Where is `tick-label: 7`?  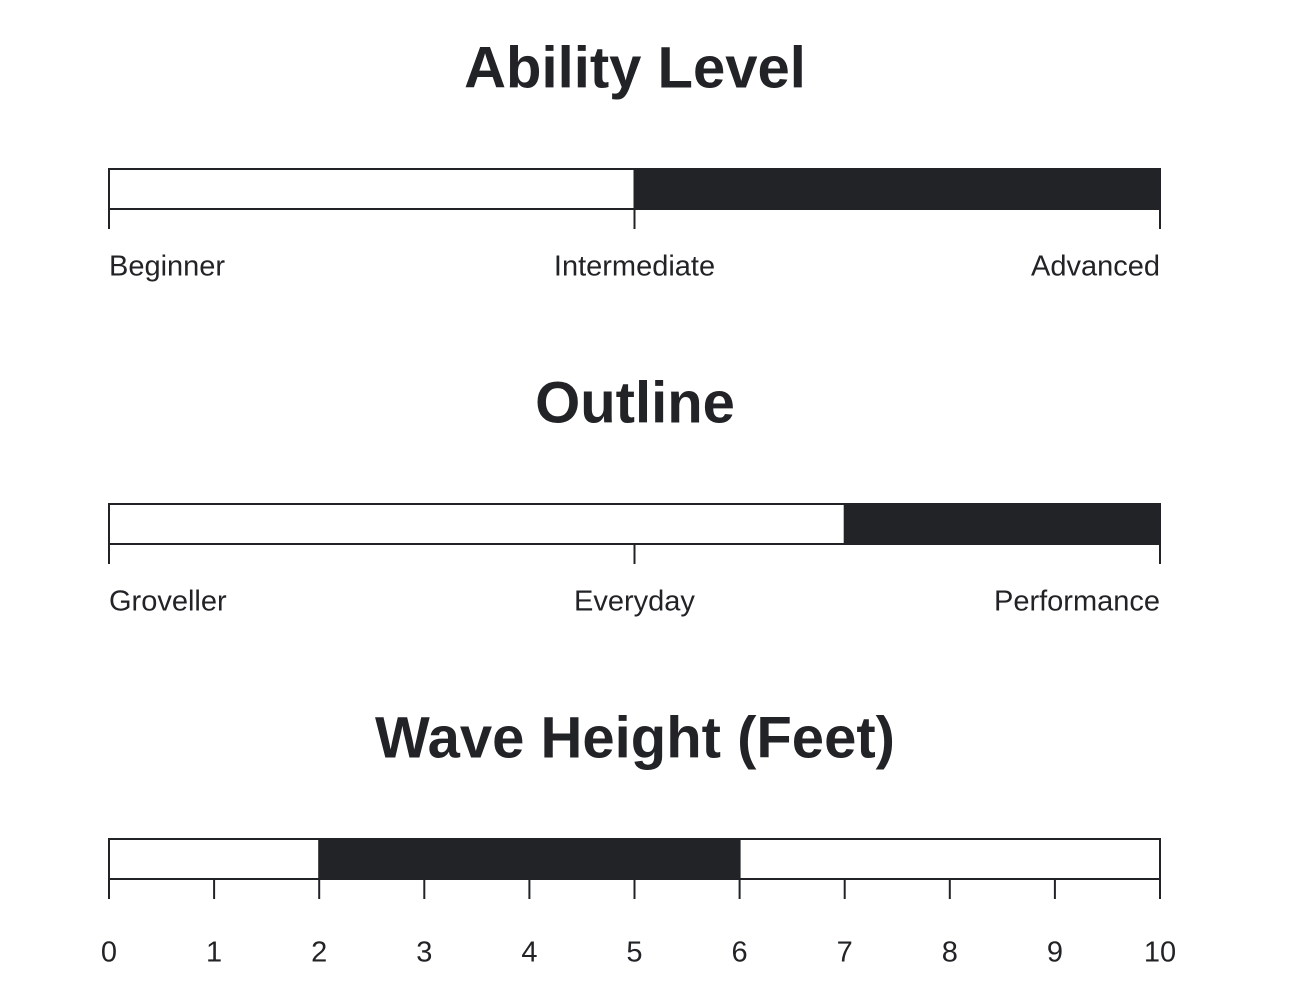 tick-label: 7 is located at coordinates (845, 953).